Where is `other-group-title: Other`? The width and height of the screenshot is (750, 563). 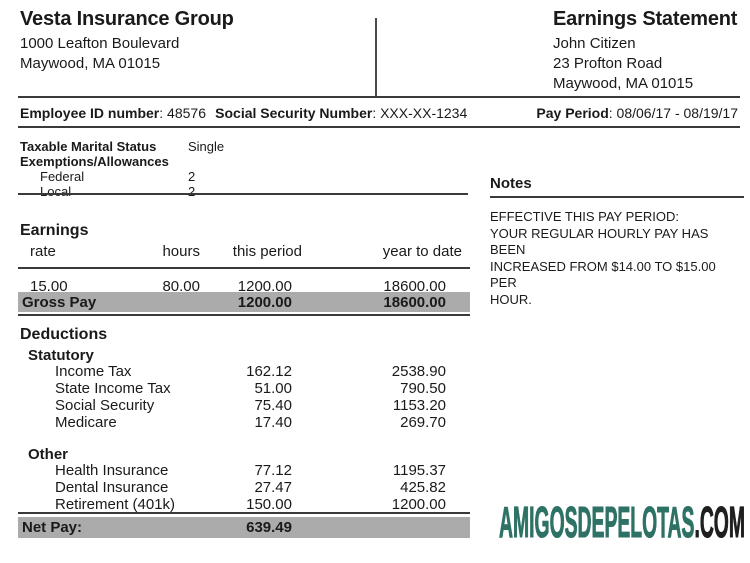
other-group-title: Other is located at coordinates (48, 454).